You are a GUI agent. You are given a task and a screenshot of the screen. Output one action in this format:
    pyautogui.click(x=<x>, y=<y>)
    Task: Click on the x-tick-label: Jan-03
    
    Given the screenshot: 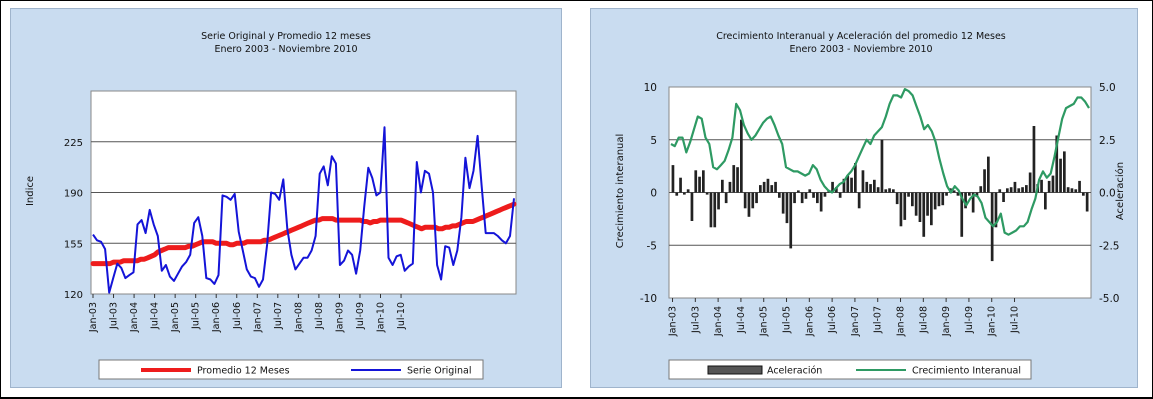 What is the action you would take?
    pyautogui.click(x=673, y=321)
    